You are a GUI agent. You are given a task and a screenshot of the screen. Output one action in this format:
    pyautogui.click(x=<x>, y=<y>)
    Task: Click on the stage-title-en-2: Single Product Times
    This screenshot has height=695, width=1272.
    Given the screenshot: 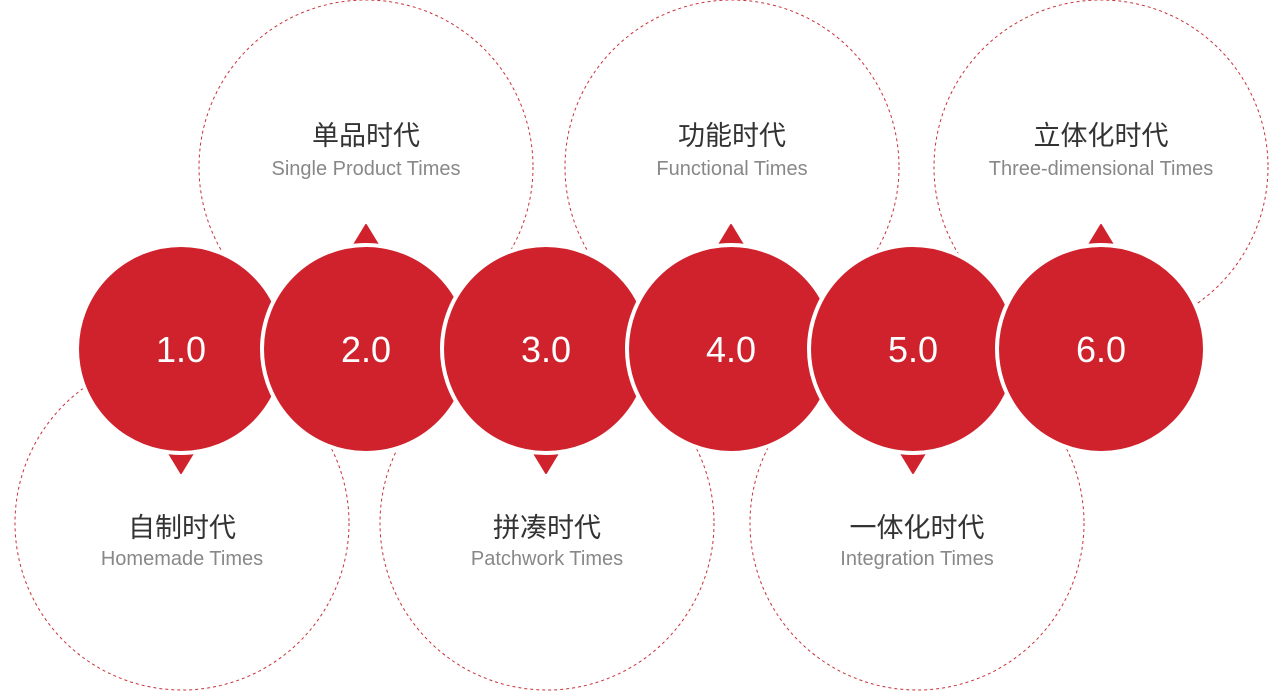 What is the action you would take?
    pyautogui.click(x=366, y=169)
    